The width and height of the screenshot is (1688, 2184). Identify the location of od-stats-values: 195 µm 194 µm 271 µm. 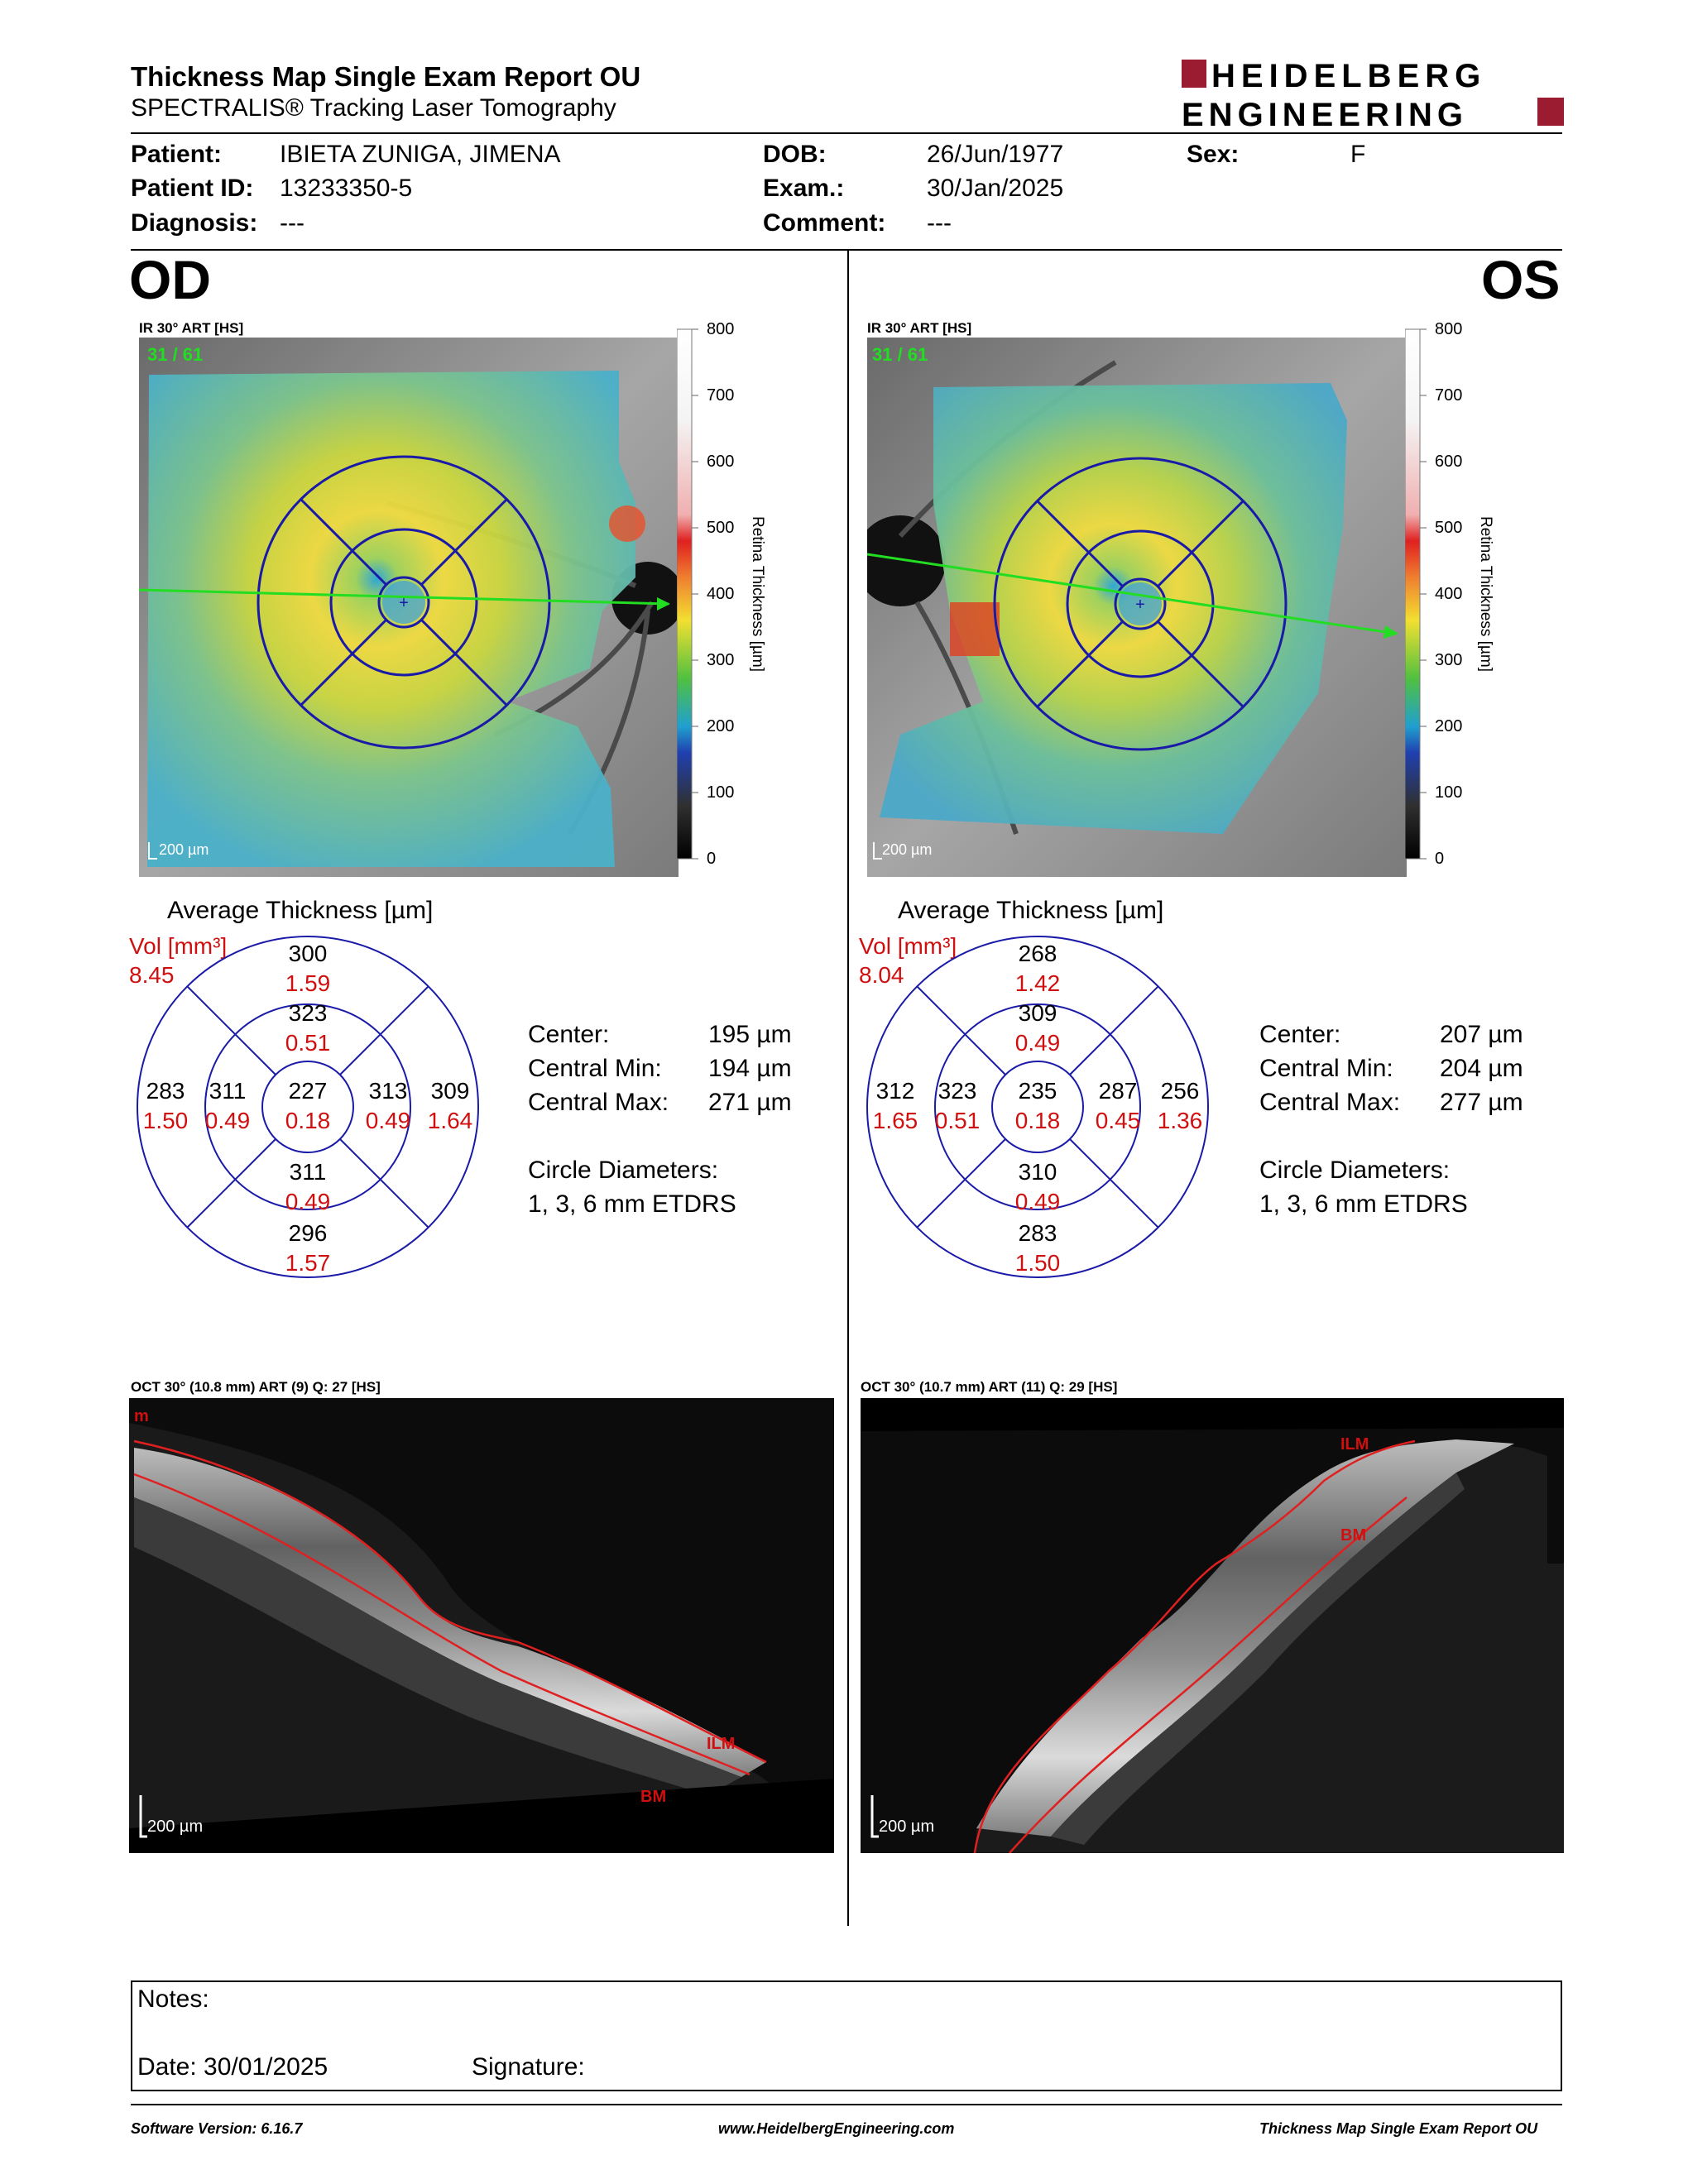
(750, 1068).